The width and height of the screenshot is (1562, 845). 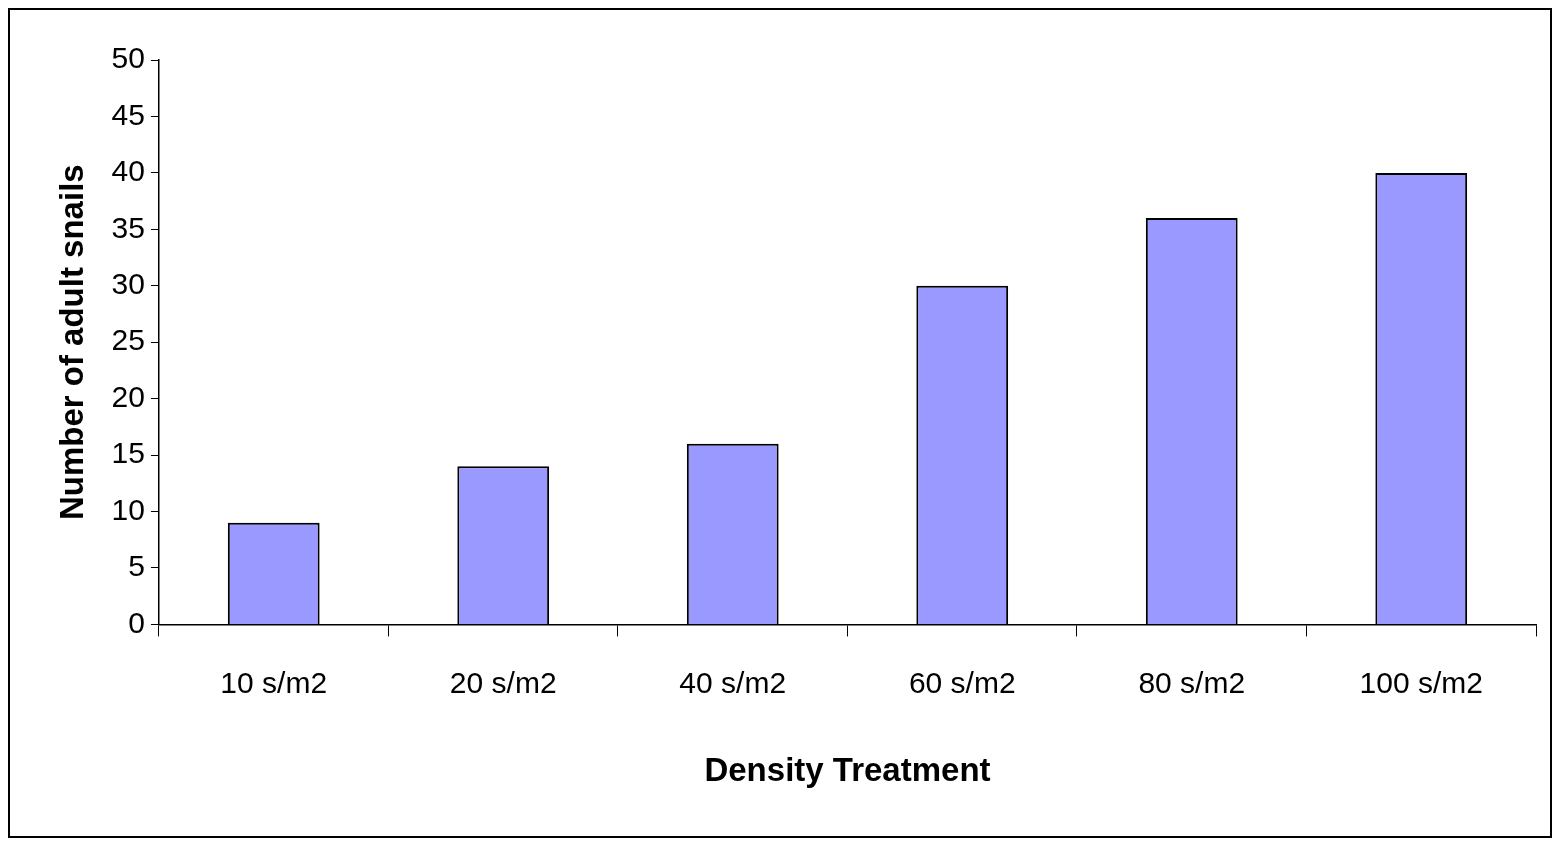 I want to click on x-tick-label: 80 s/m2, so click(x=1192, y=682).